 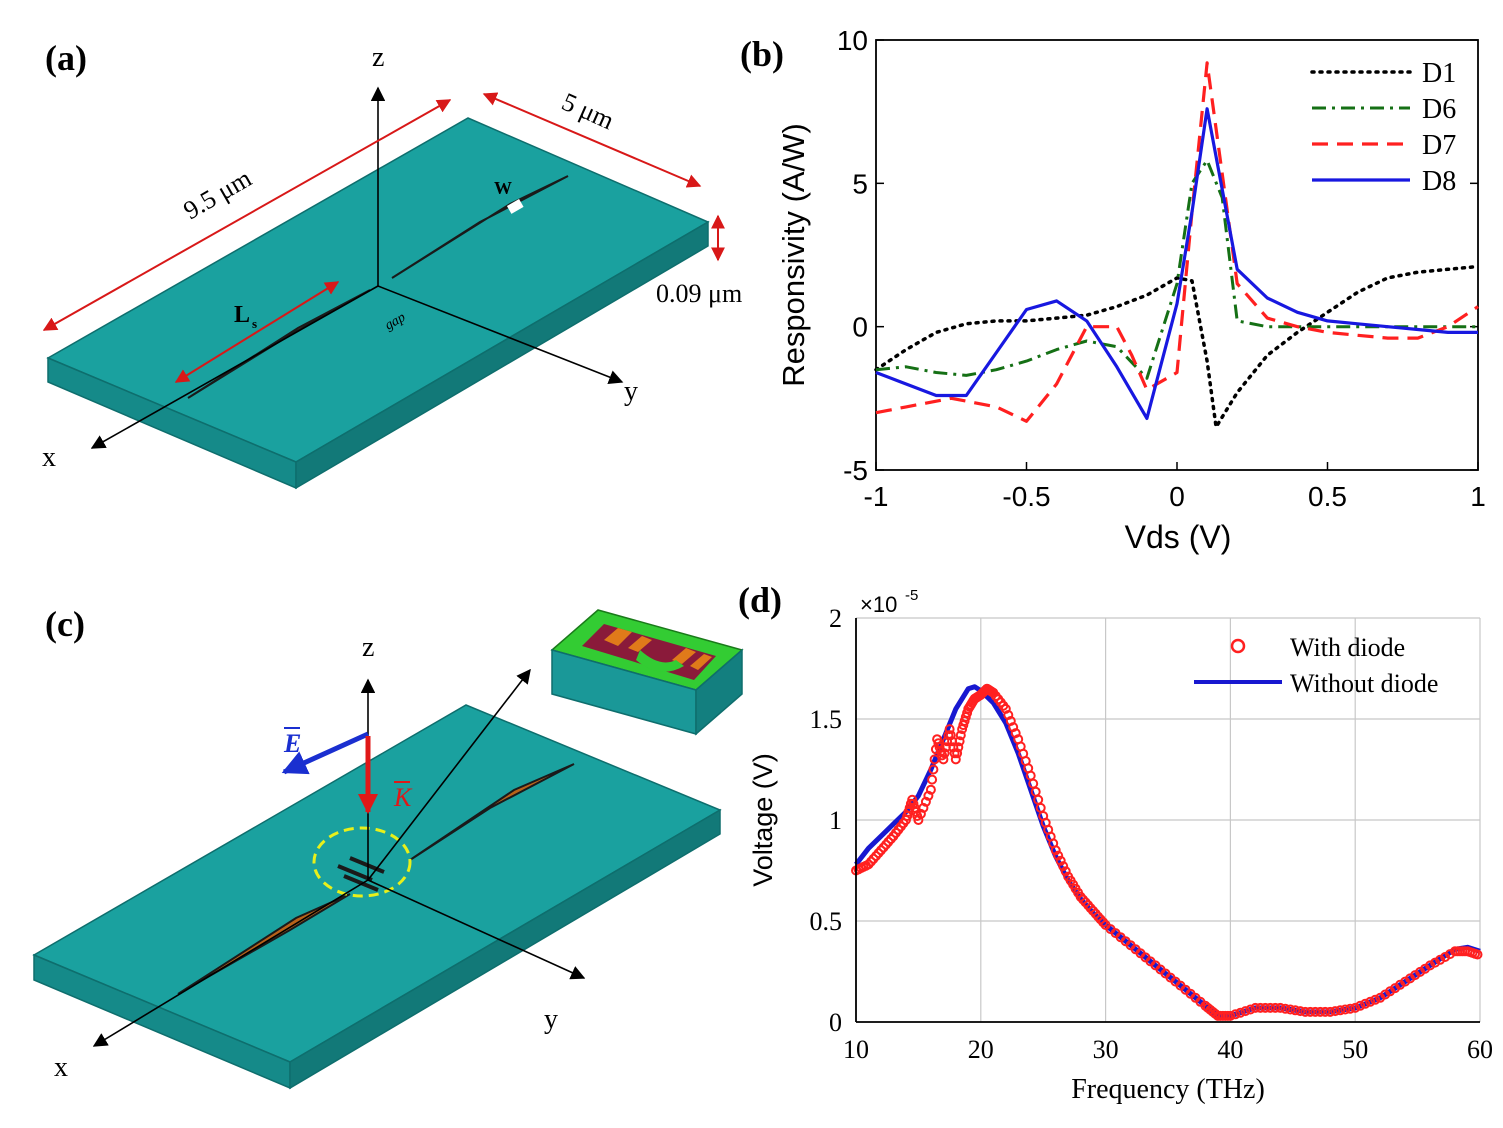 I want to click on chart-d-series, so click(x=1167, y=852).